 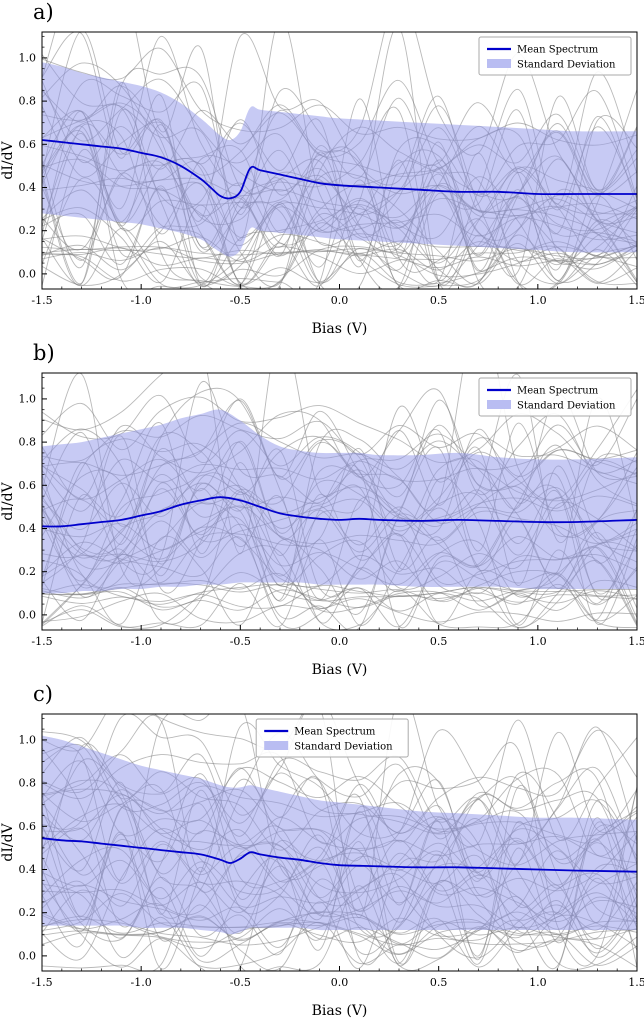 What do you see at coordinates (44, 353) in the screenshot?
I see `panel-label-b: b)` at bounding box center [44, 353].